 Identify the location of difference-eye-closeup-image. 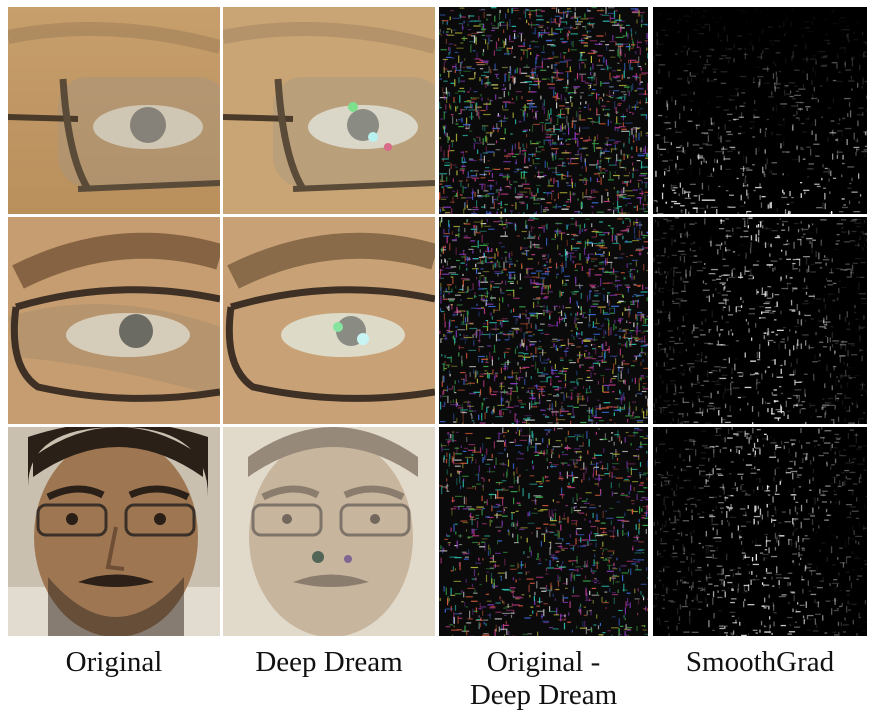
(543, 110).